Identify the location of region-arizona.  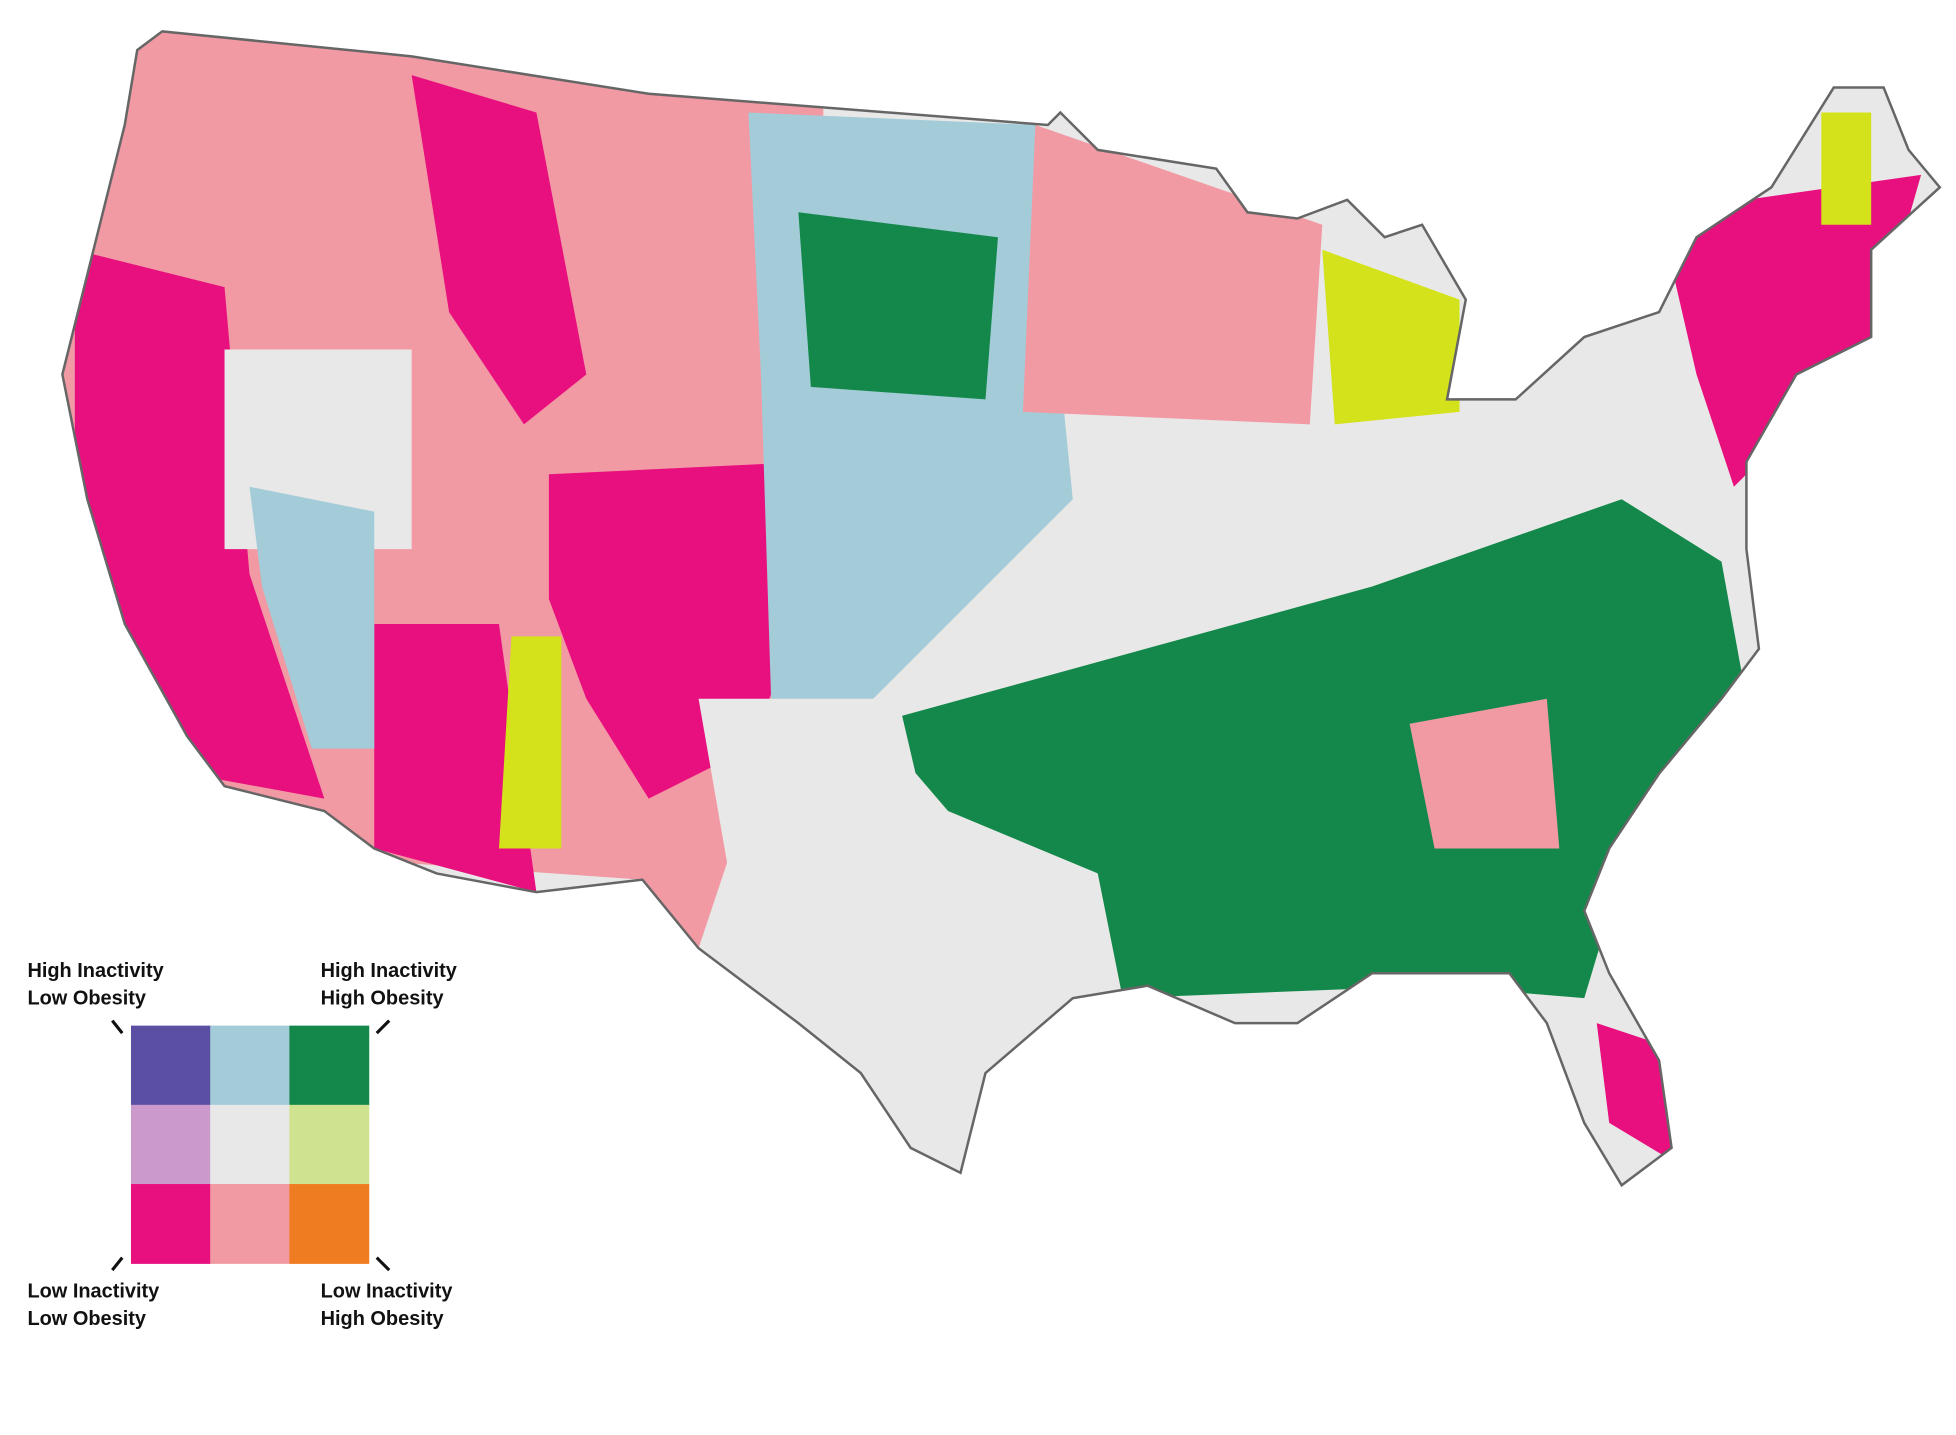
(455, 758).